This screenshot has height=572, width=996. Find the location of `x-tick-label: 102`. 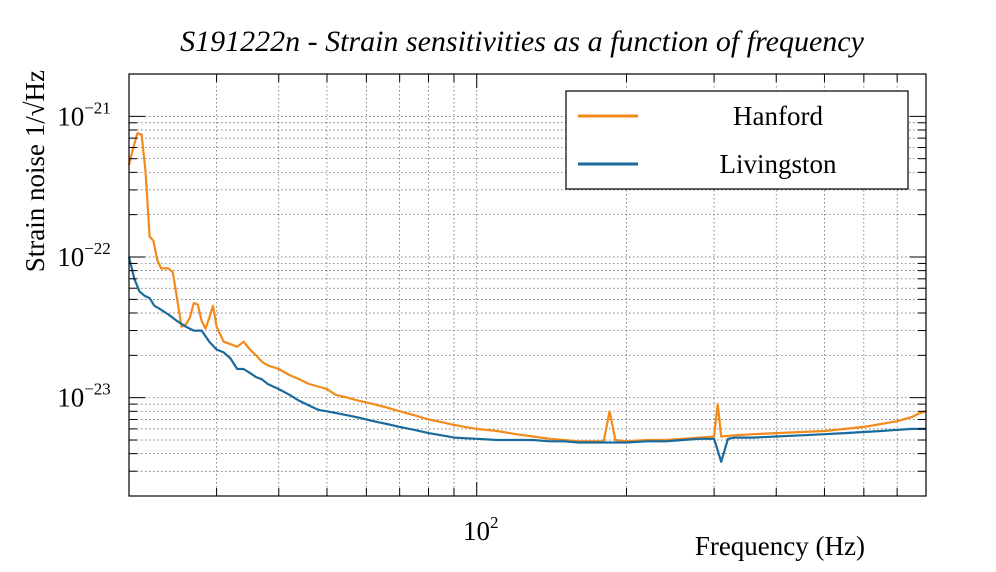

x-tick-label: 102 is located at coordinates (481, 529).